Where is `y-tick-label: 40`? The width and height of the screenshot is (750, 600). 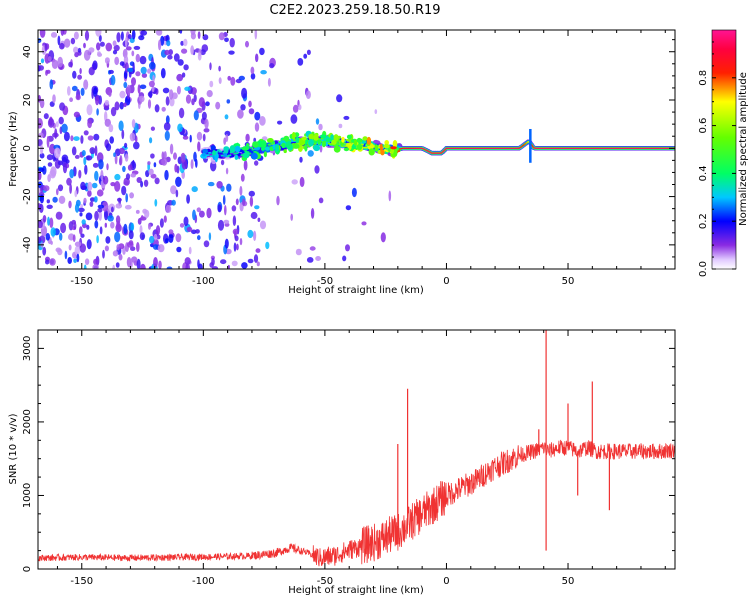
y-tick-label: 40 is located at coordinates (27, 51).